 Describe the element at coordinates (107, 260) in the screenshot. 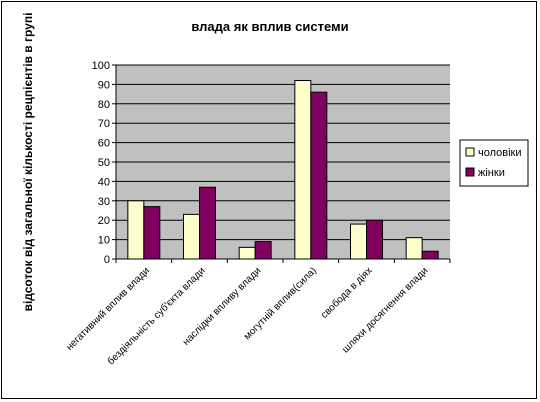

I see `y-tick-label: 0` at that location.